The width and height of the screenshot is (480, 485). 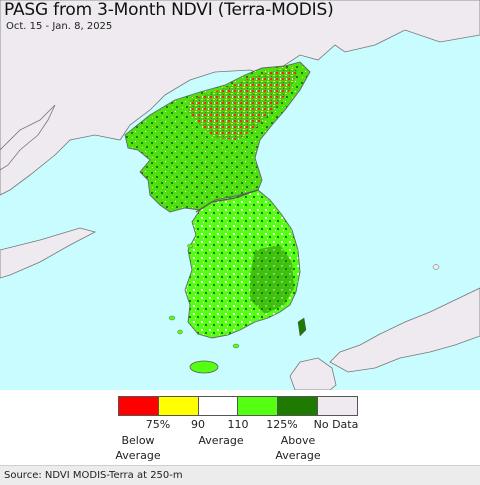 What do you see at coordinates (337, 406) in the screenshot?
I see `legend-swatch-no-data` at bounding box center [337, 406].